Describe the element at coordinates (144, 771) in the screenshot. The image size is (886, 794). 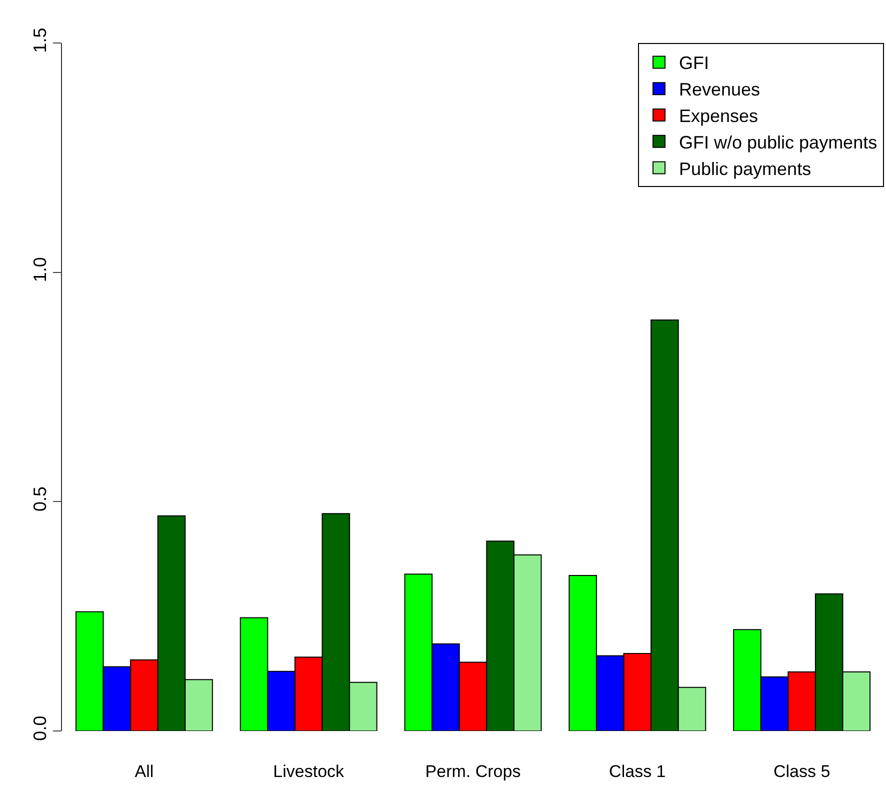
I see `x-tick-label: All` at that location.